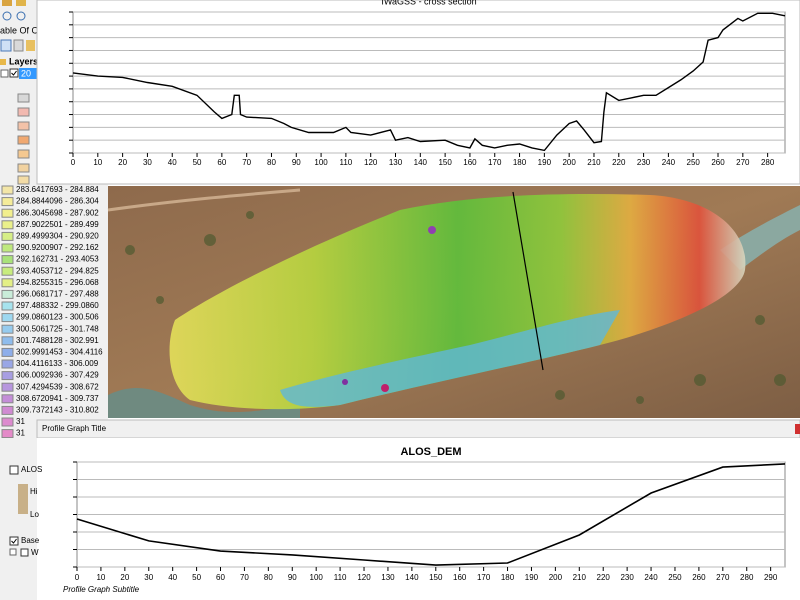  Describe the element at coordinates (57, 259) in the screenshot. I see `legend-label: 292.162731 - 293.4053` at that location.